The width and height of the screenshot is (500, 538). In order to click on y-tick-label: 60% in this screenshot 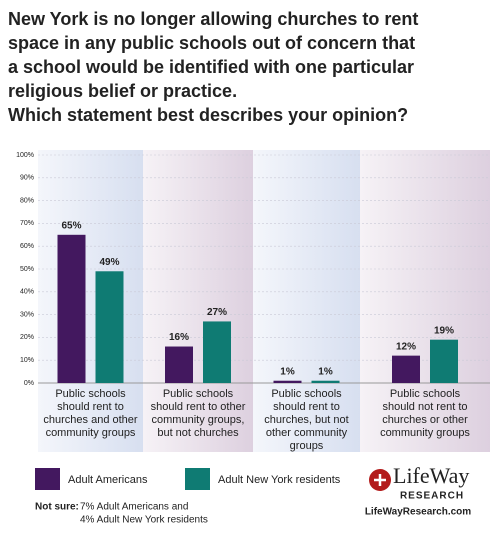, I will do `click(27, 246)`.